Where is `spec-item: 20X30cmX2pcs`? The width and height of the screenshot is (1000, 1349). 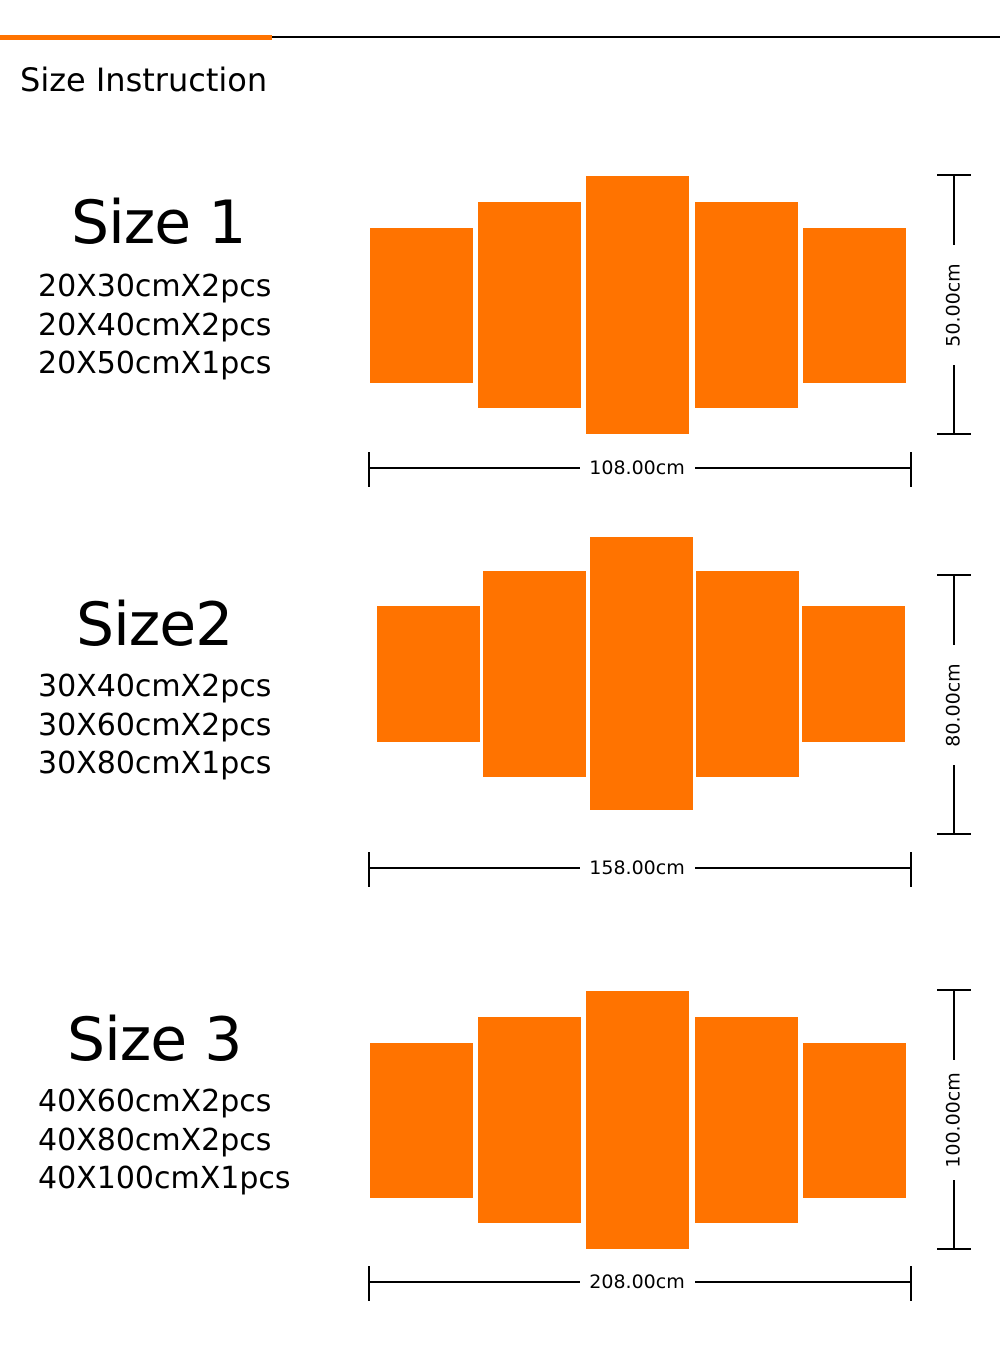 spec-item: 20X30cmX2pcs is located at coordinates (155, 286).